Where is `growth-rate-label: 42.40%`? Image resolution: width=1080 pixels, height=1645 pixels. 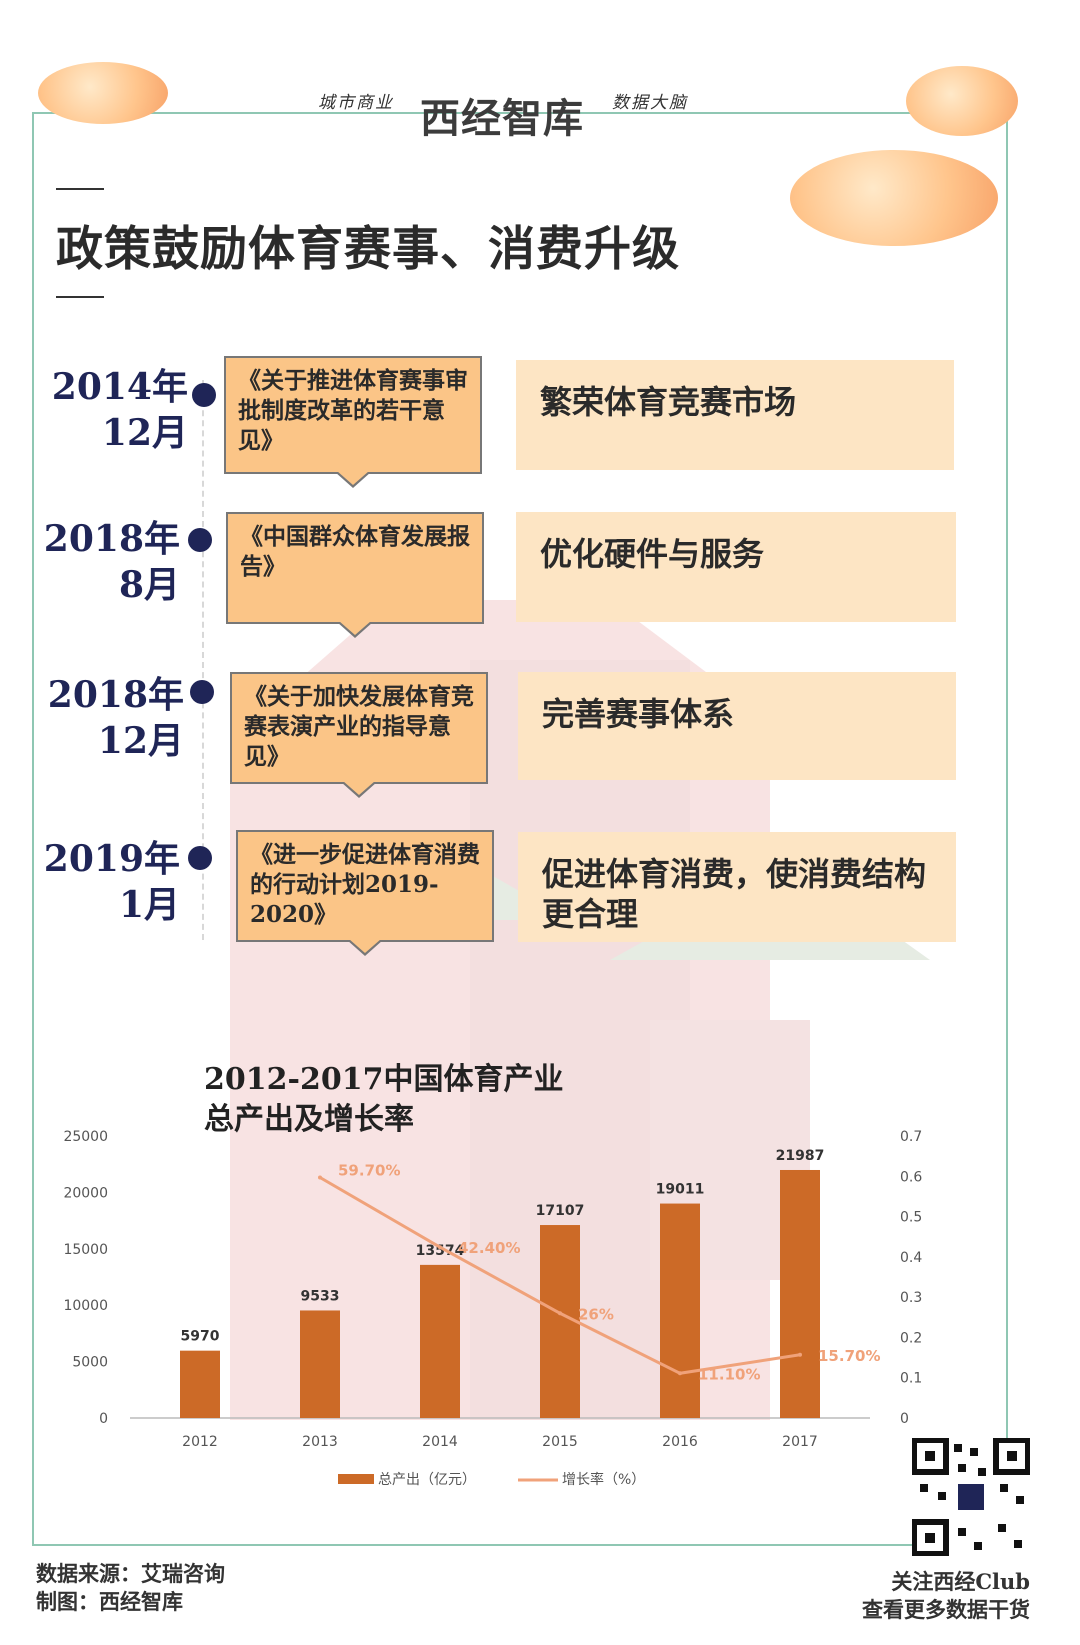 growth-rate-label: 42.40% is located at coordinates (489, 1248).